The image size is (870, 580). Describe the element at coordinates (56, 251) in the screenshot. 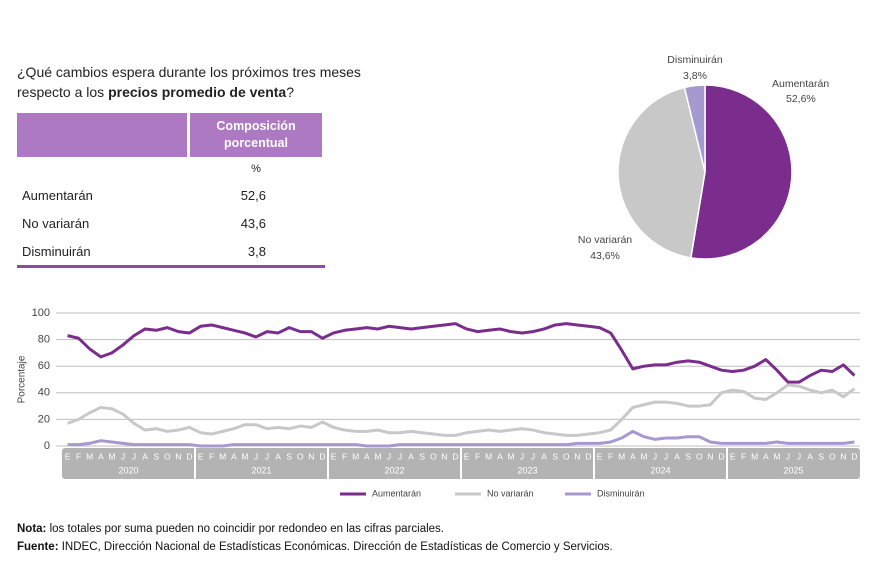

I see `row-name: Disminuirán` at that location.